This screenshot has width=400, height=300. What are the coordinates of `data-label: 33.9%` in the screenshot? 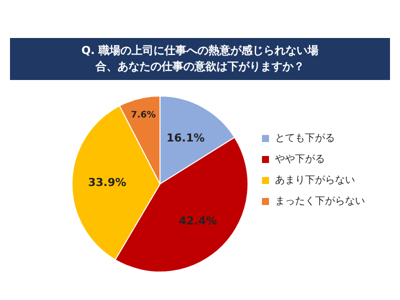 It's located at (107, 183).